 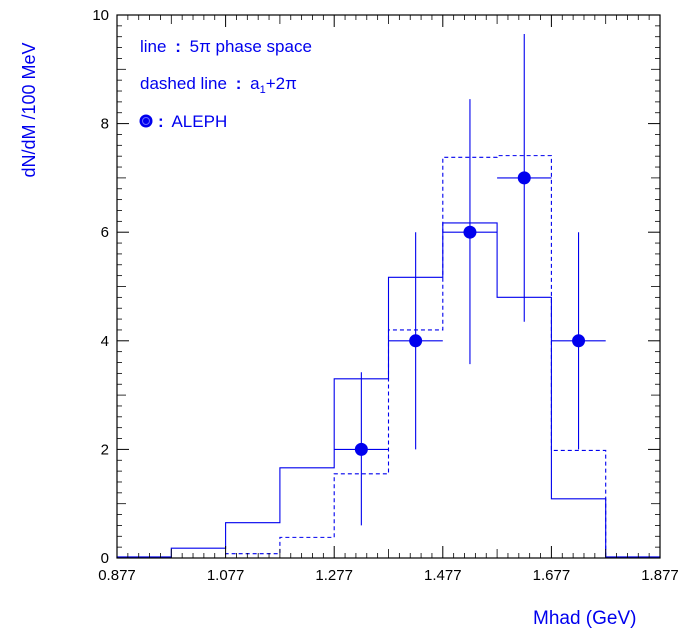 What do you see at coordinates (199, 121) in the screenshot?
I see `legend-marker-label: ALEPH` at bounding box center [199, 121].